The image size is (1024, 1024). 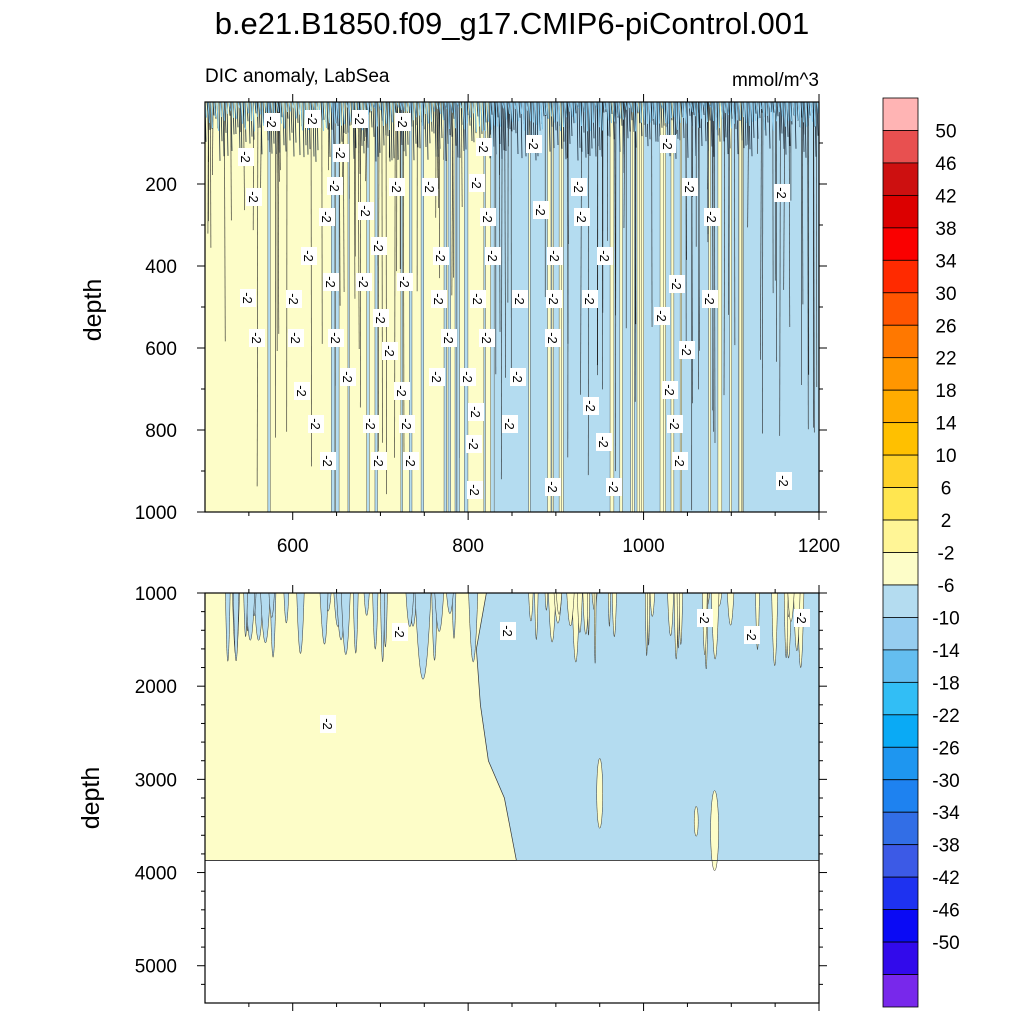 What do you see at coordinates (468, 546) in the screenshot?
I see `upper-xtick-label: 800` at bounding box center [468, 546].